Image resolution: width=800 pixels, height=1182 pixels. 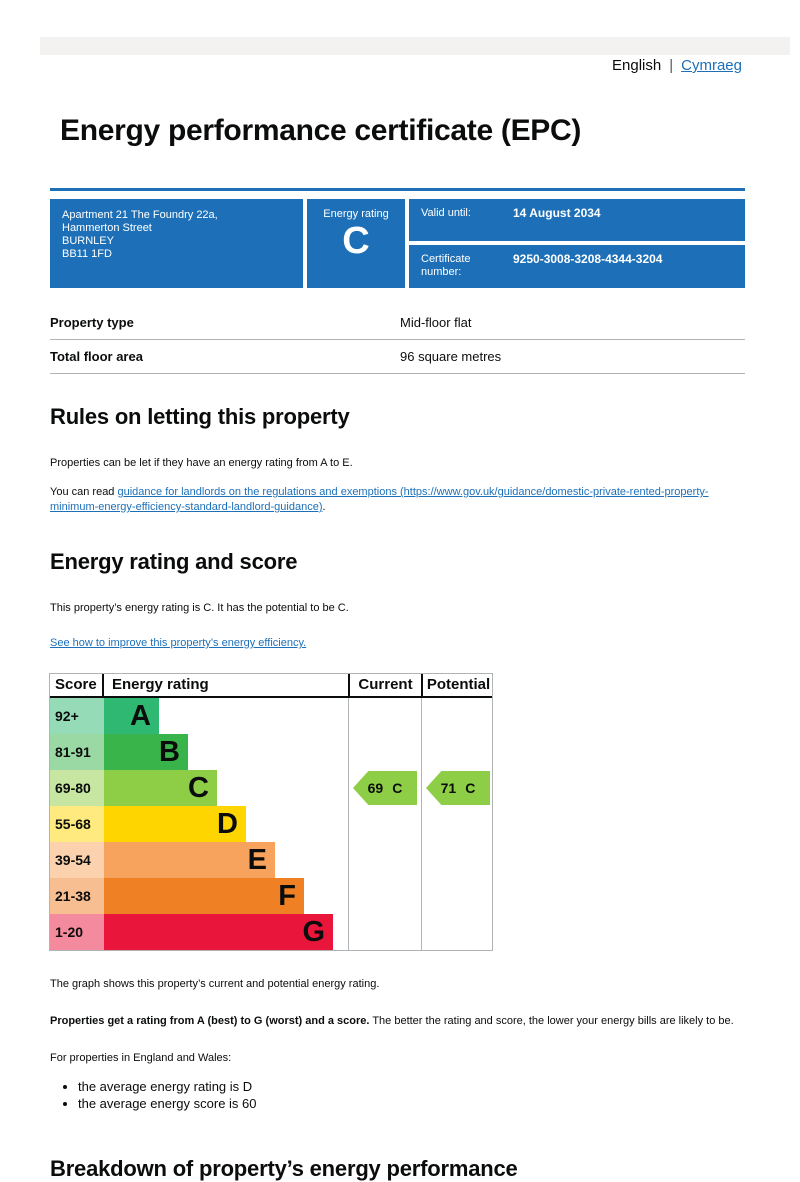 I want to click on band-letter: A, so click(x=140, y=716).